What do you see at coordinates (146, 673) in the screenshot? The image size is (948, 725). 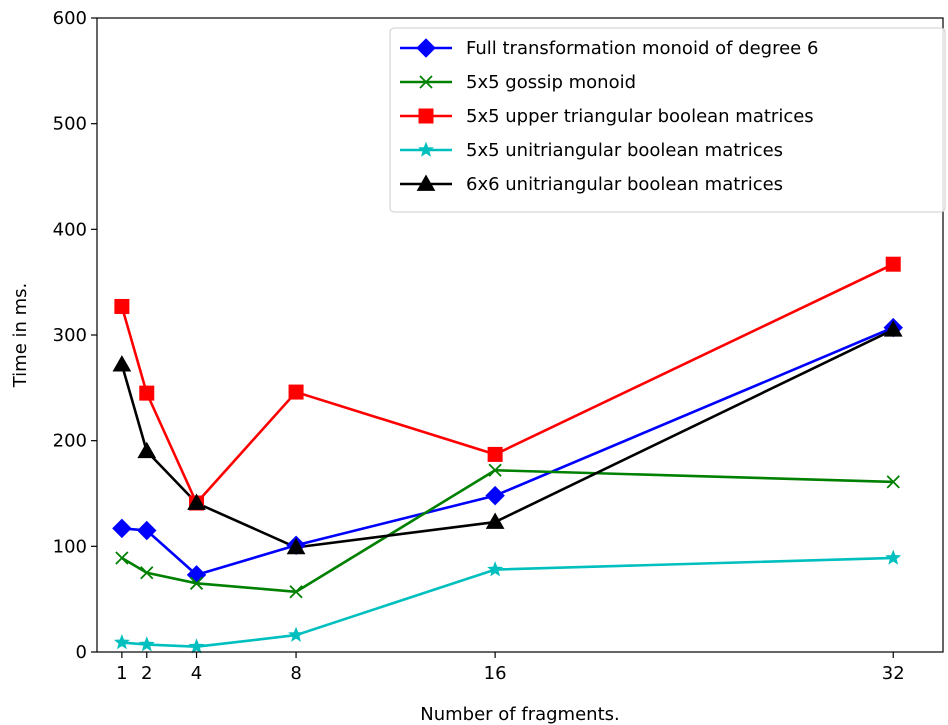 I see `x-tick-label: 2` at bounding box center [146, 673].